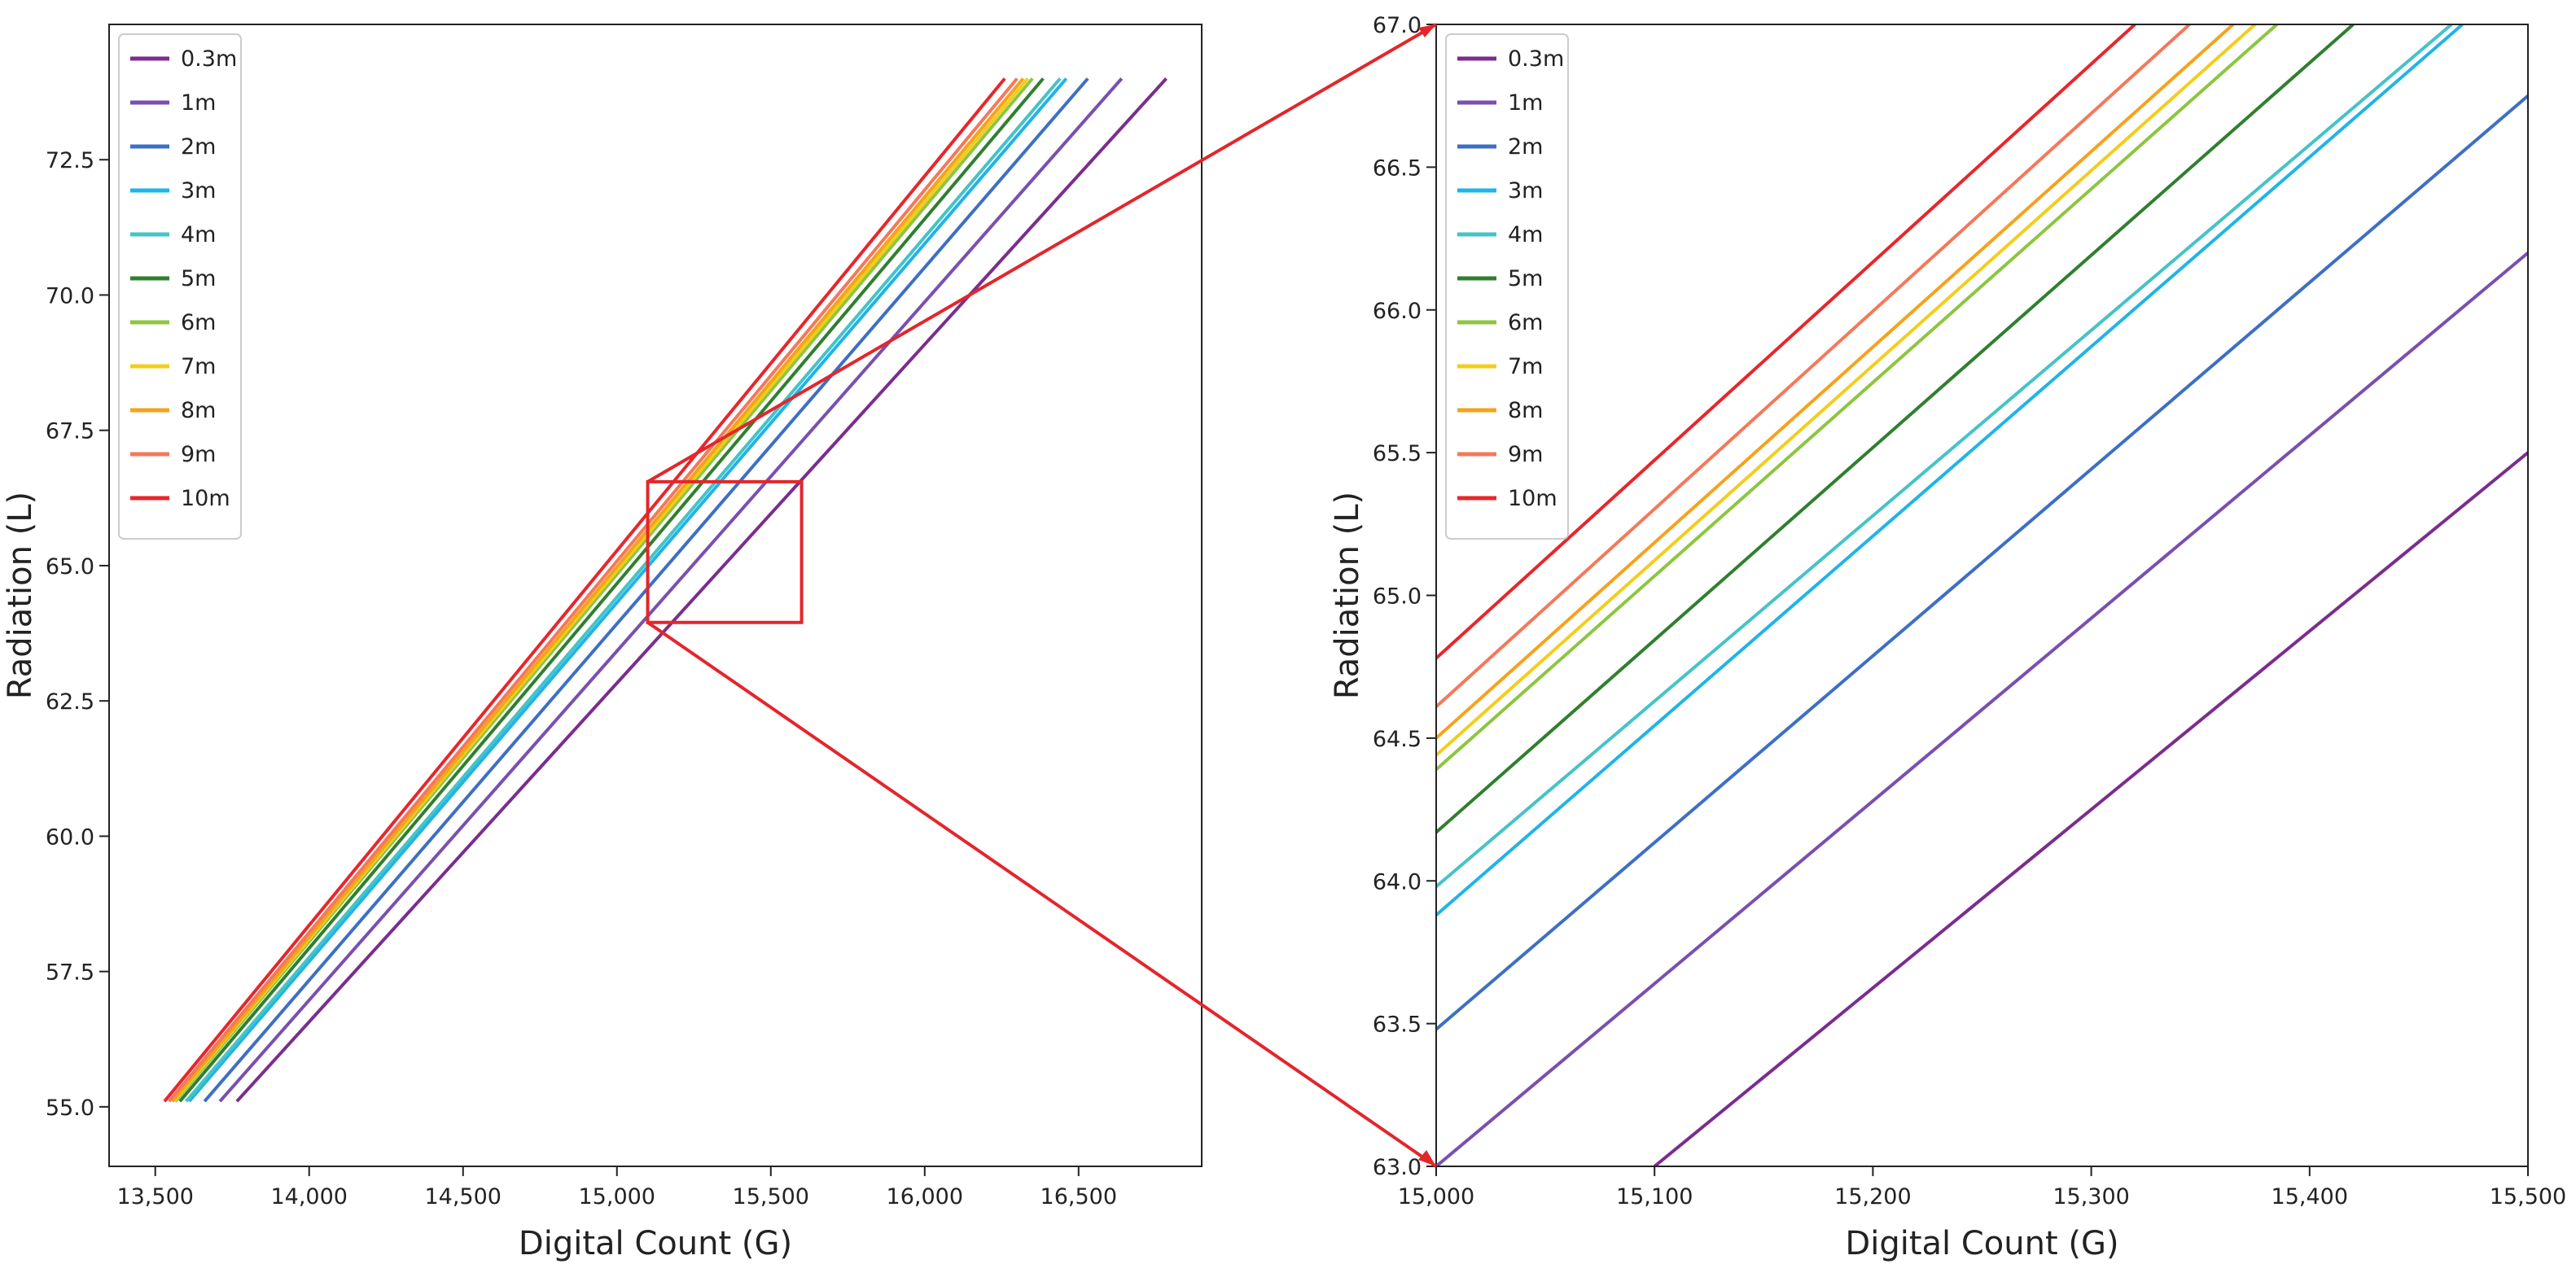 This screenshot has width=2576, height=1286. What do you see at coordinates (1427, 30) in the screenshot?
I see `zoom-arrowhead-top` at bounding box center [1427, 30].